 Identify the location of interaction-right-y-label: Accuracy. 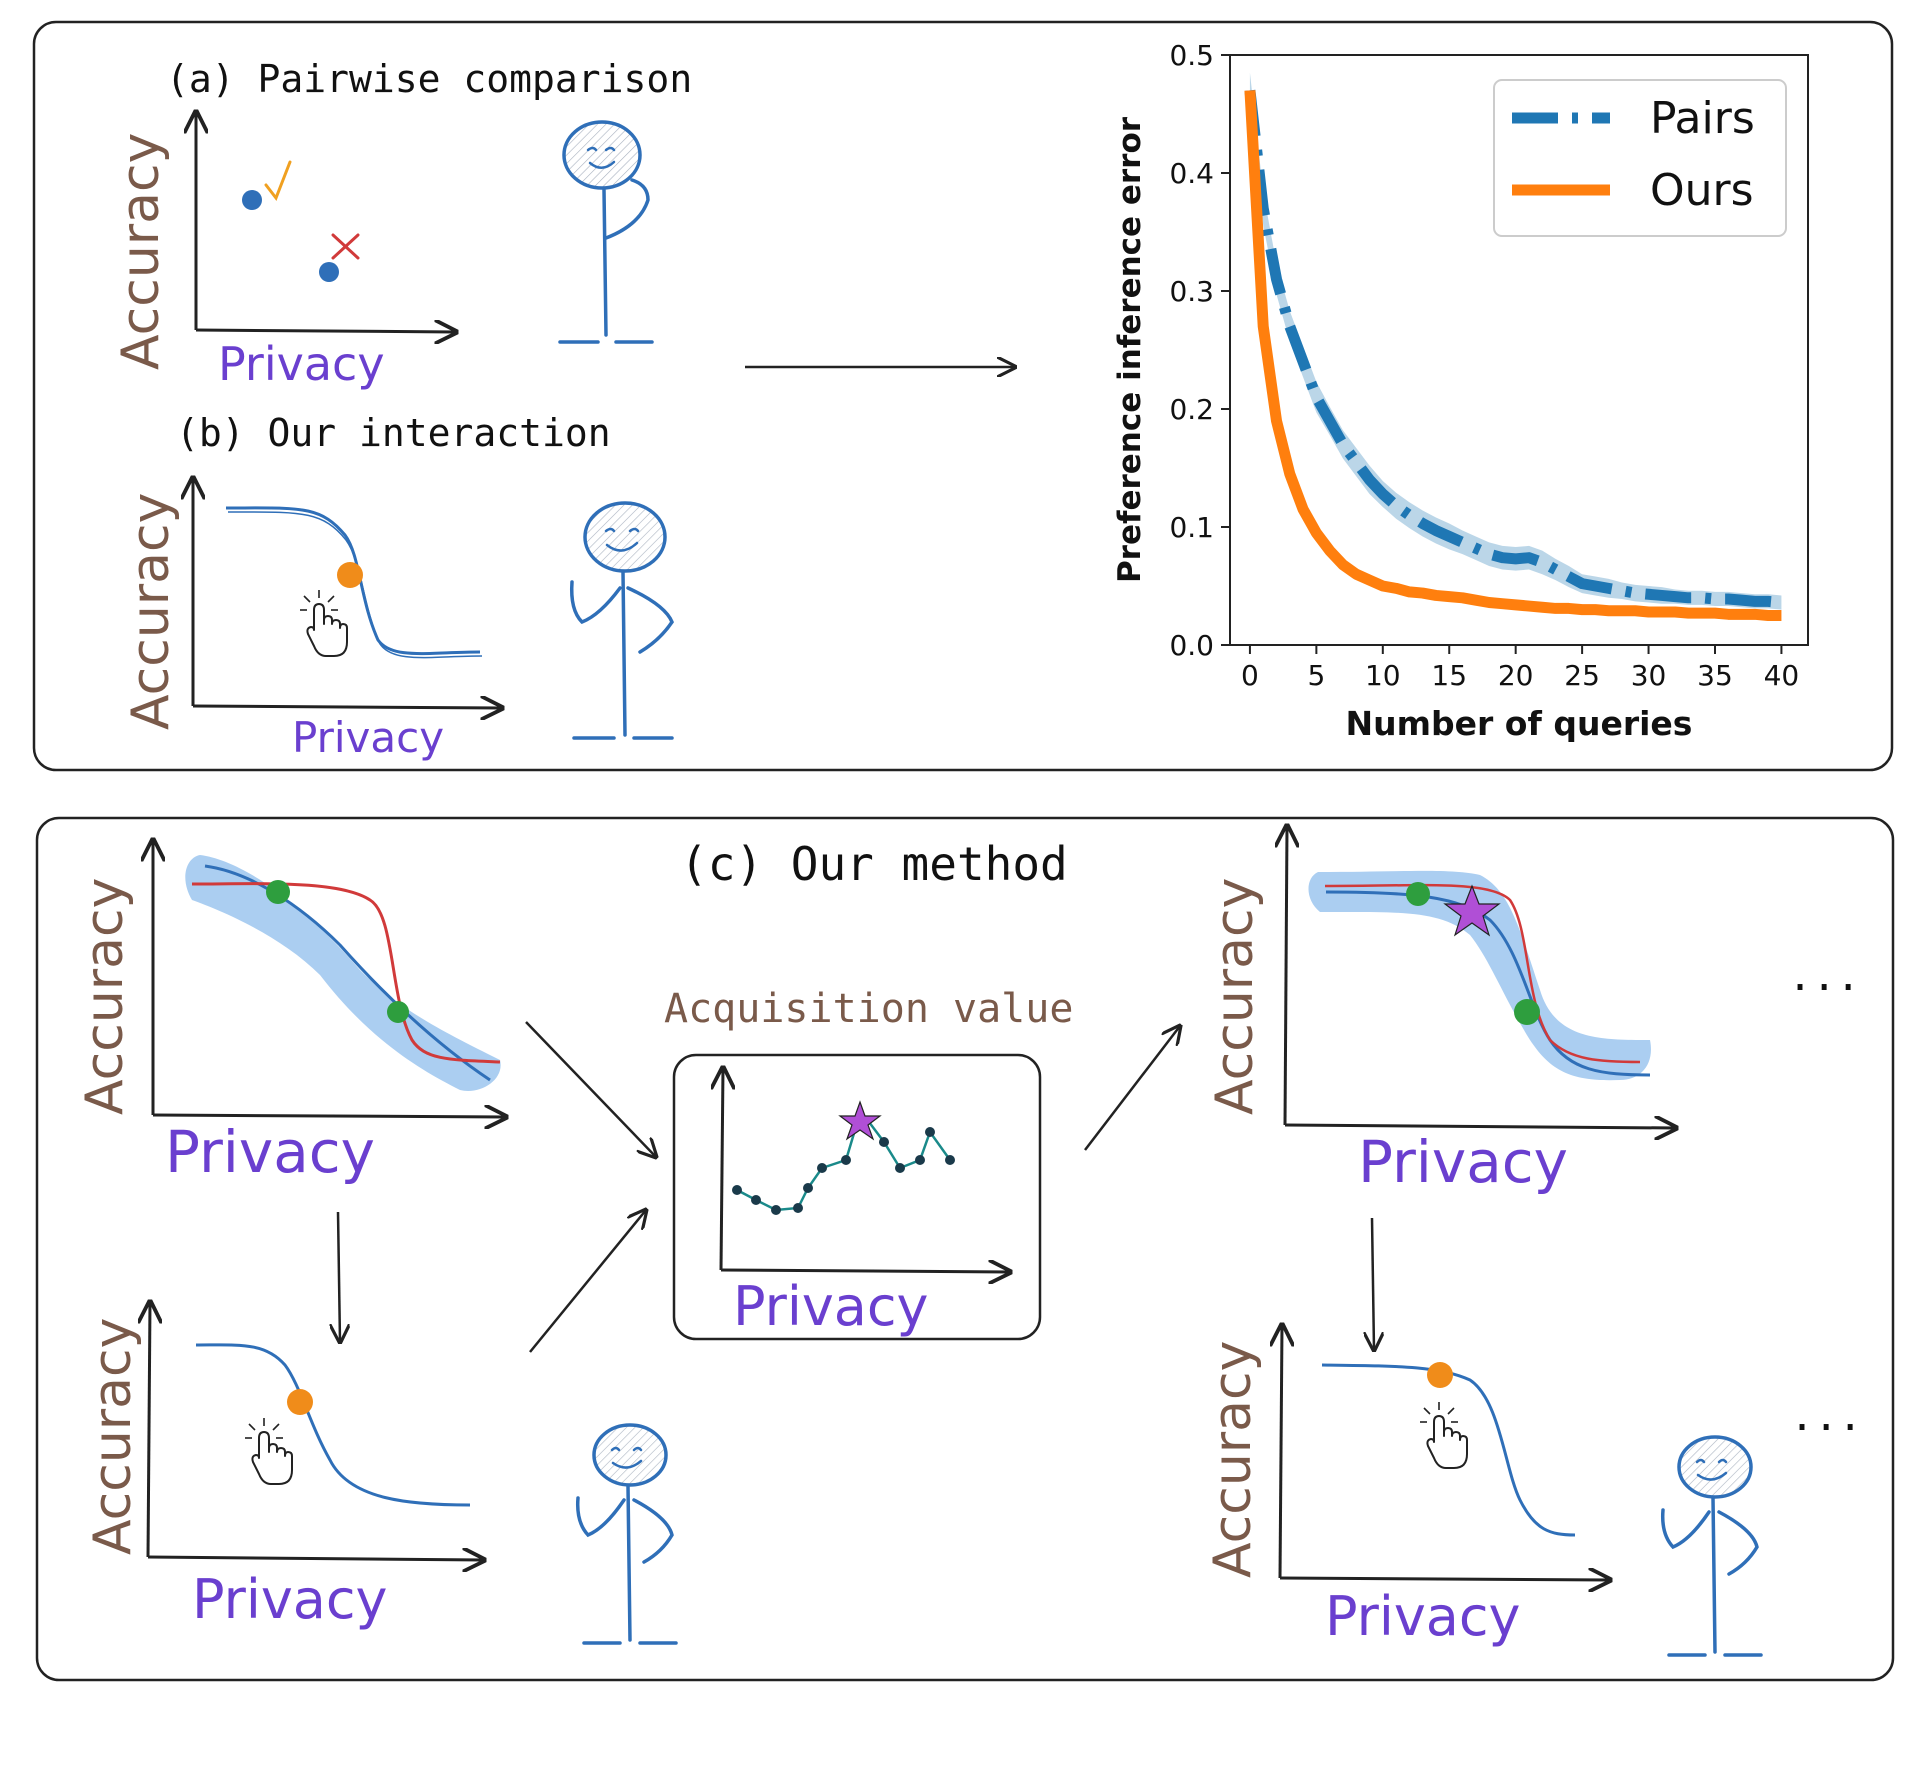
(1233, 1459).